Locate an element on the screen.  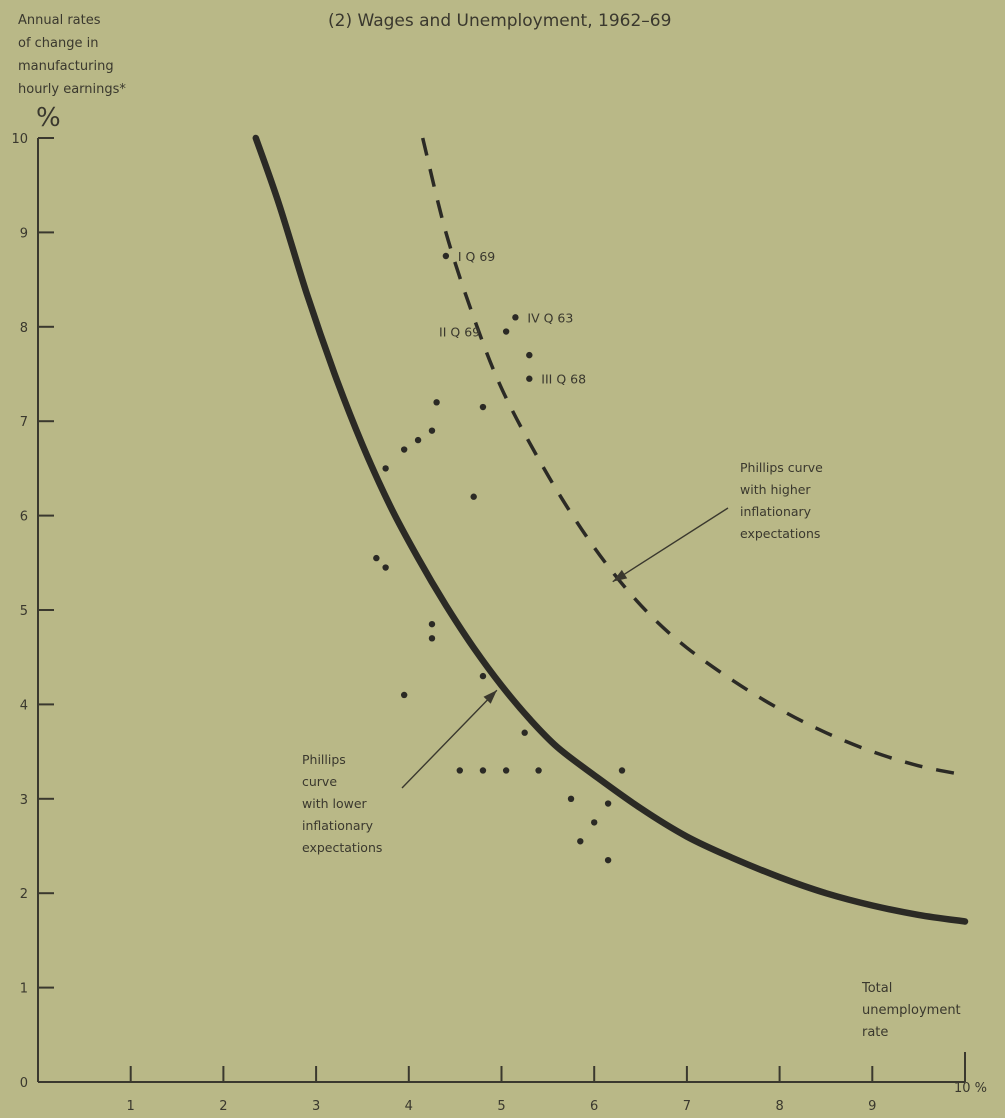
point-label: IV Q 63 is located at coordinates (550, 317).